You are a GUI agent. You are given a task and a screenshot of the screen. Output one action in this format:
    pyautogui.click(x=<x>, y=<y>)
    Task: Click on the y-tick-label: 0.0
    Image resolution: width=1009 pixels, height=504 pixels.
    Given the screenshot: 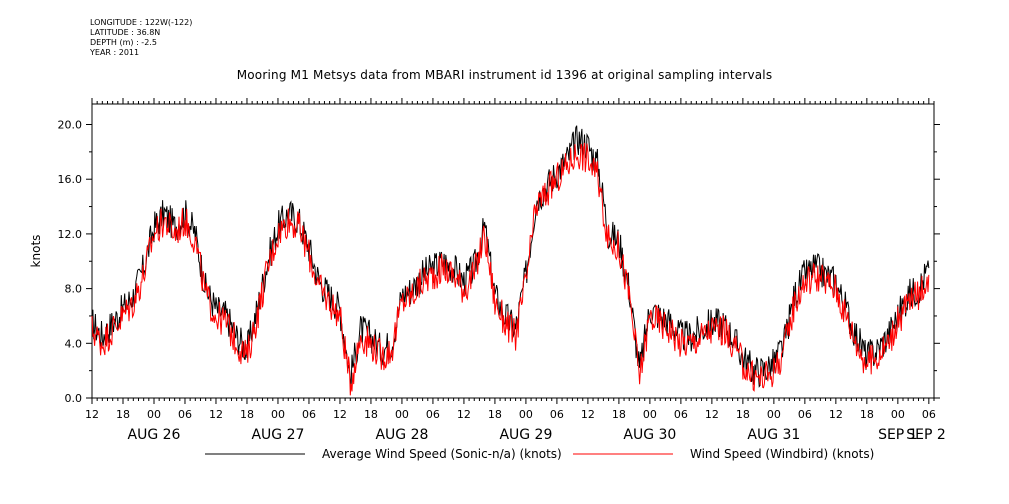 What is the action you would take?
    pyautogui.click(x=74, y=398)
    